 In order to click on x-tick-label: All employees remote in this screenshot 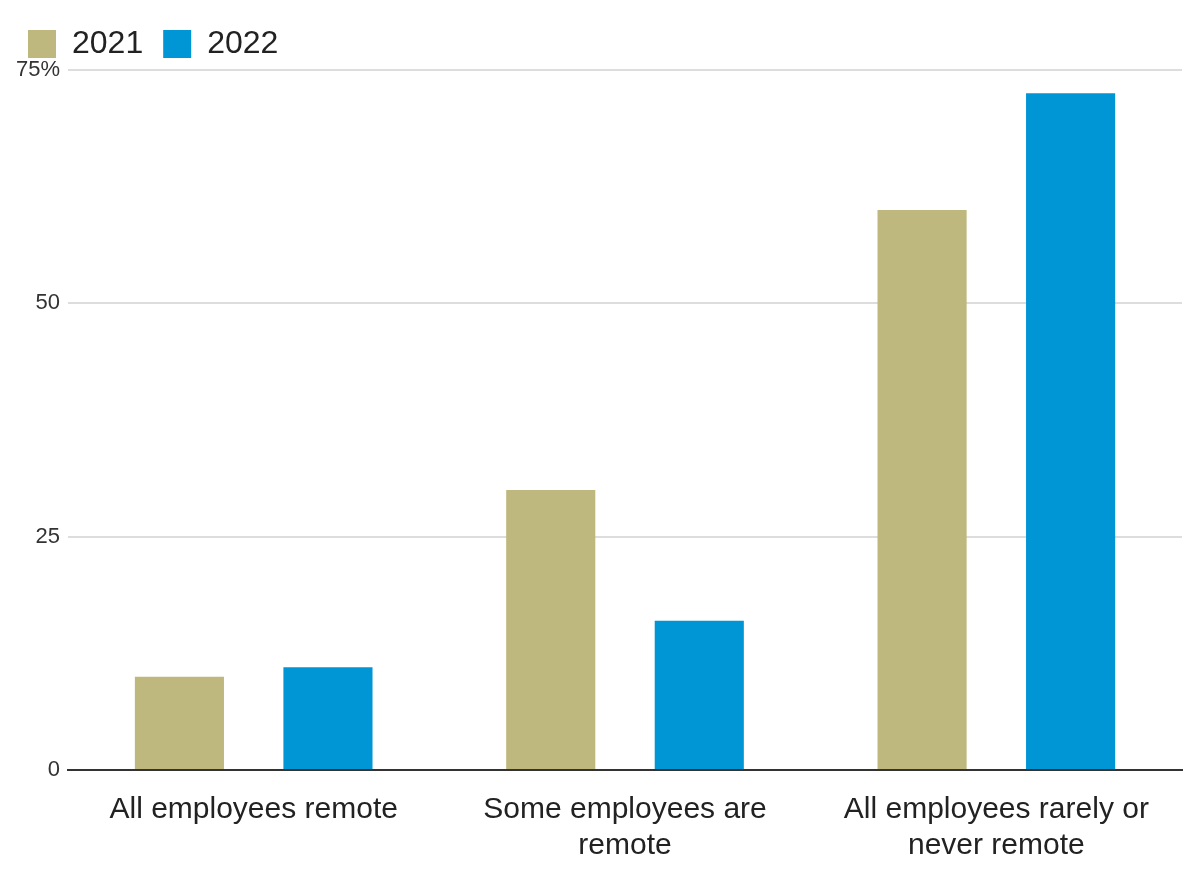, I will do `click(253, 808)`.